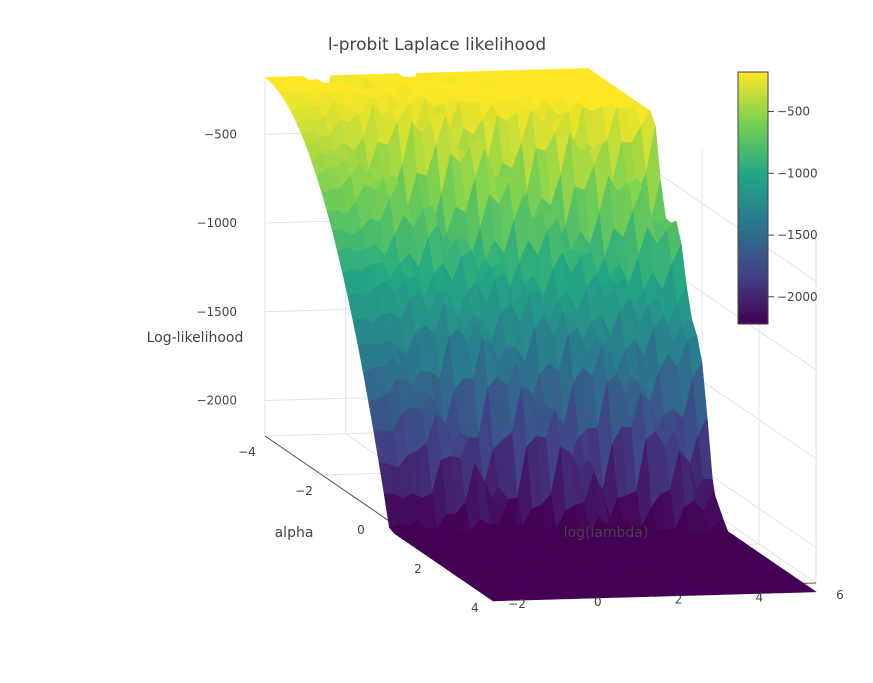 This screenshot has height=683, width=873. Describe the element at coordinates (475, 608) in the screenshot. I see `x-tick-label: 4` at that location.